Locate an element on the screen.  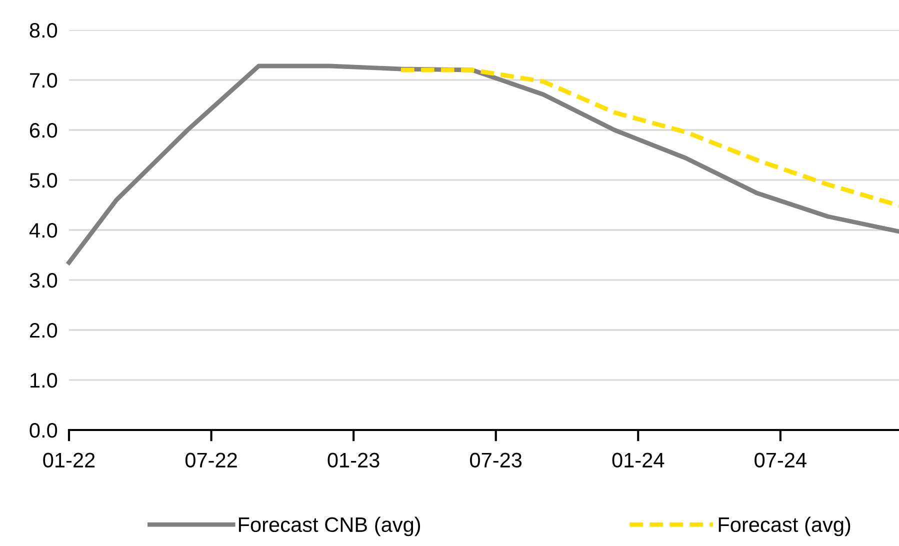
x-tick-label: 07-22 is located at coordinates (211, 460).